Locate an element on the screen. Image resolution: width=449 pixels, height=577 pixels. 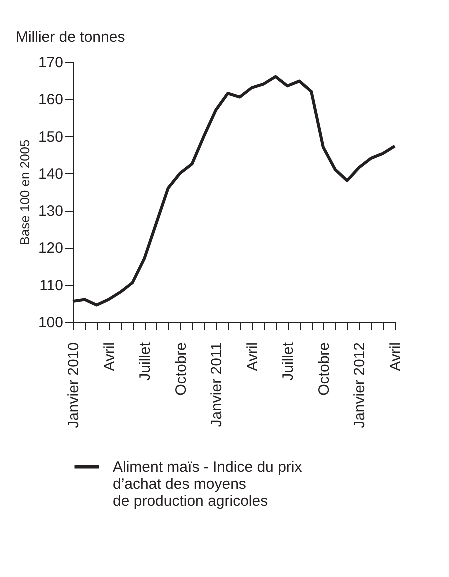
x-tick-label: Janvier 2010 is located at coordinates (74, 385).